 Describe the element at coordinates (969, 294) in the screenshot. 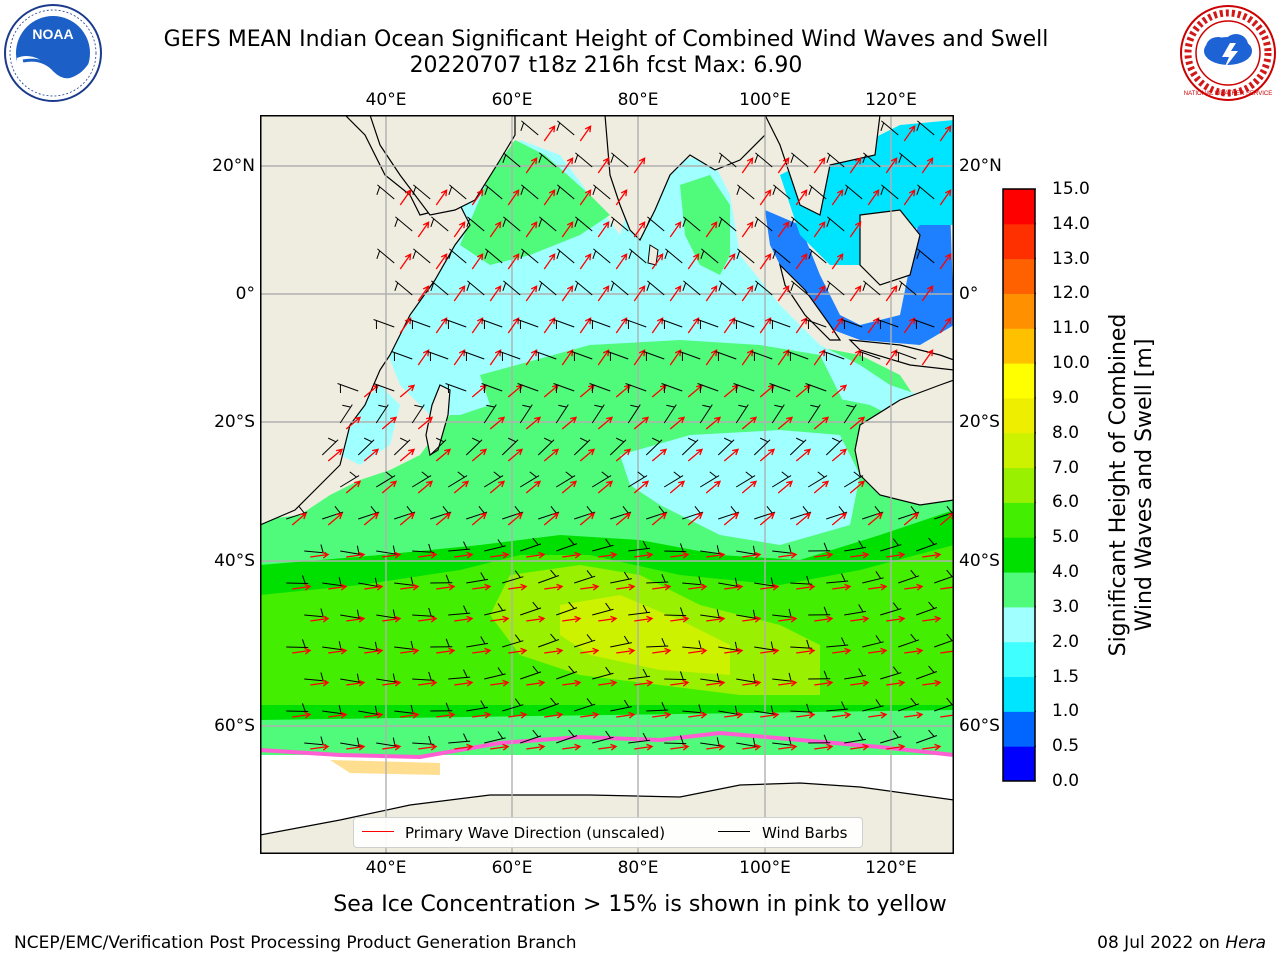

I see `lat-tick-right-0: 0°` at that location.